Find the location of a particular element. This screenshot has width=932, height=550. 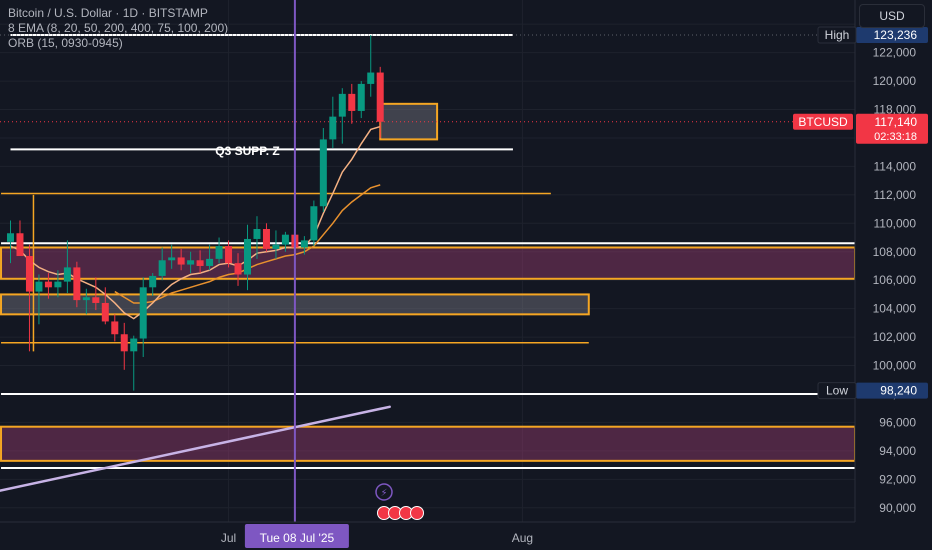

currency-button: USD is located at coordinates (892, 16).